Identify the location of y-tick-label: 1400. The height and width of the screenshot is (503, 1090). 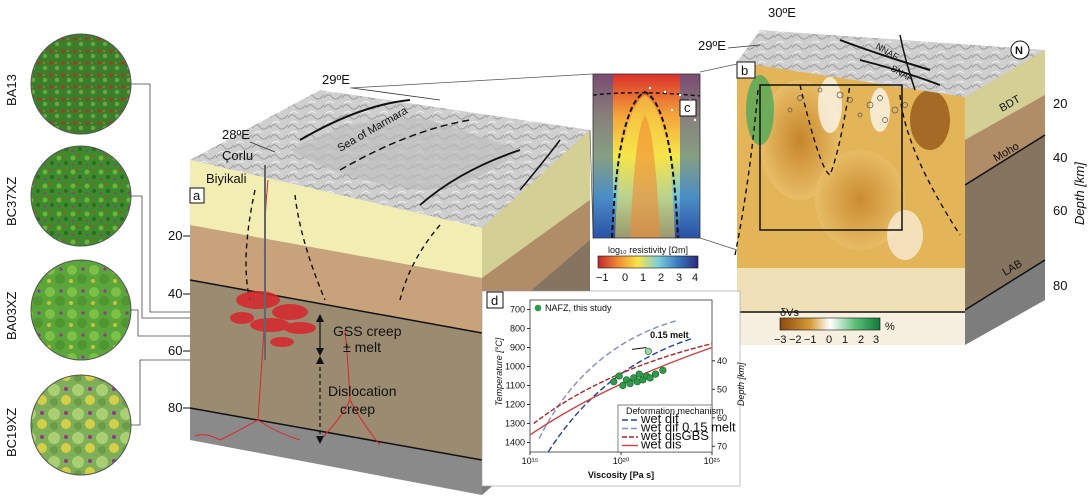
(515, 443).